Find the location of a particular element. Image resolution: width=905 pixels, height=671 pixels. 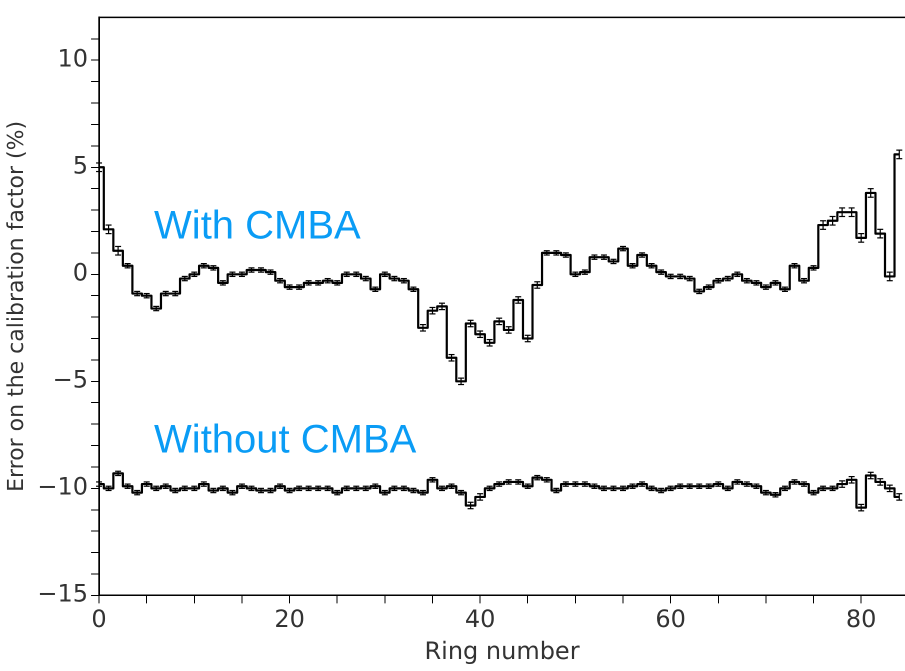

series-label: Without CMBA is located at coordinates (285, 439).